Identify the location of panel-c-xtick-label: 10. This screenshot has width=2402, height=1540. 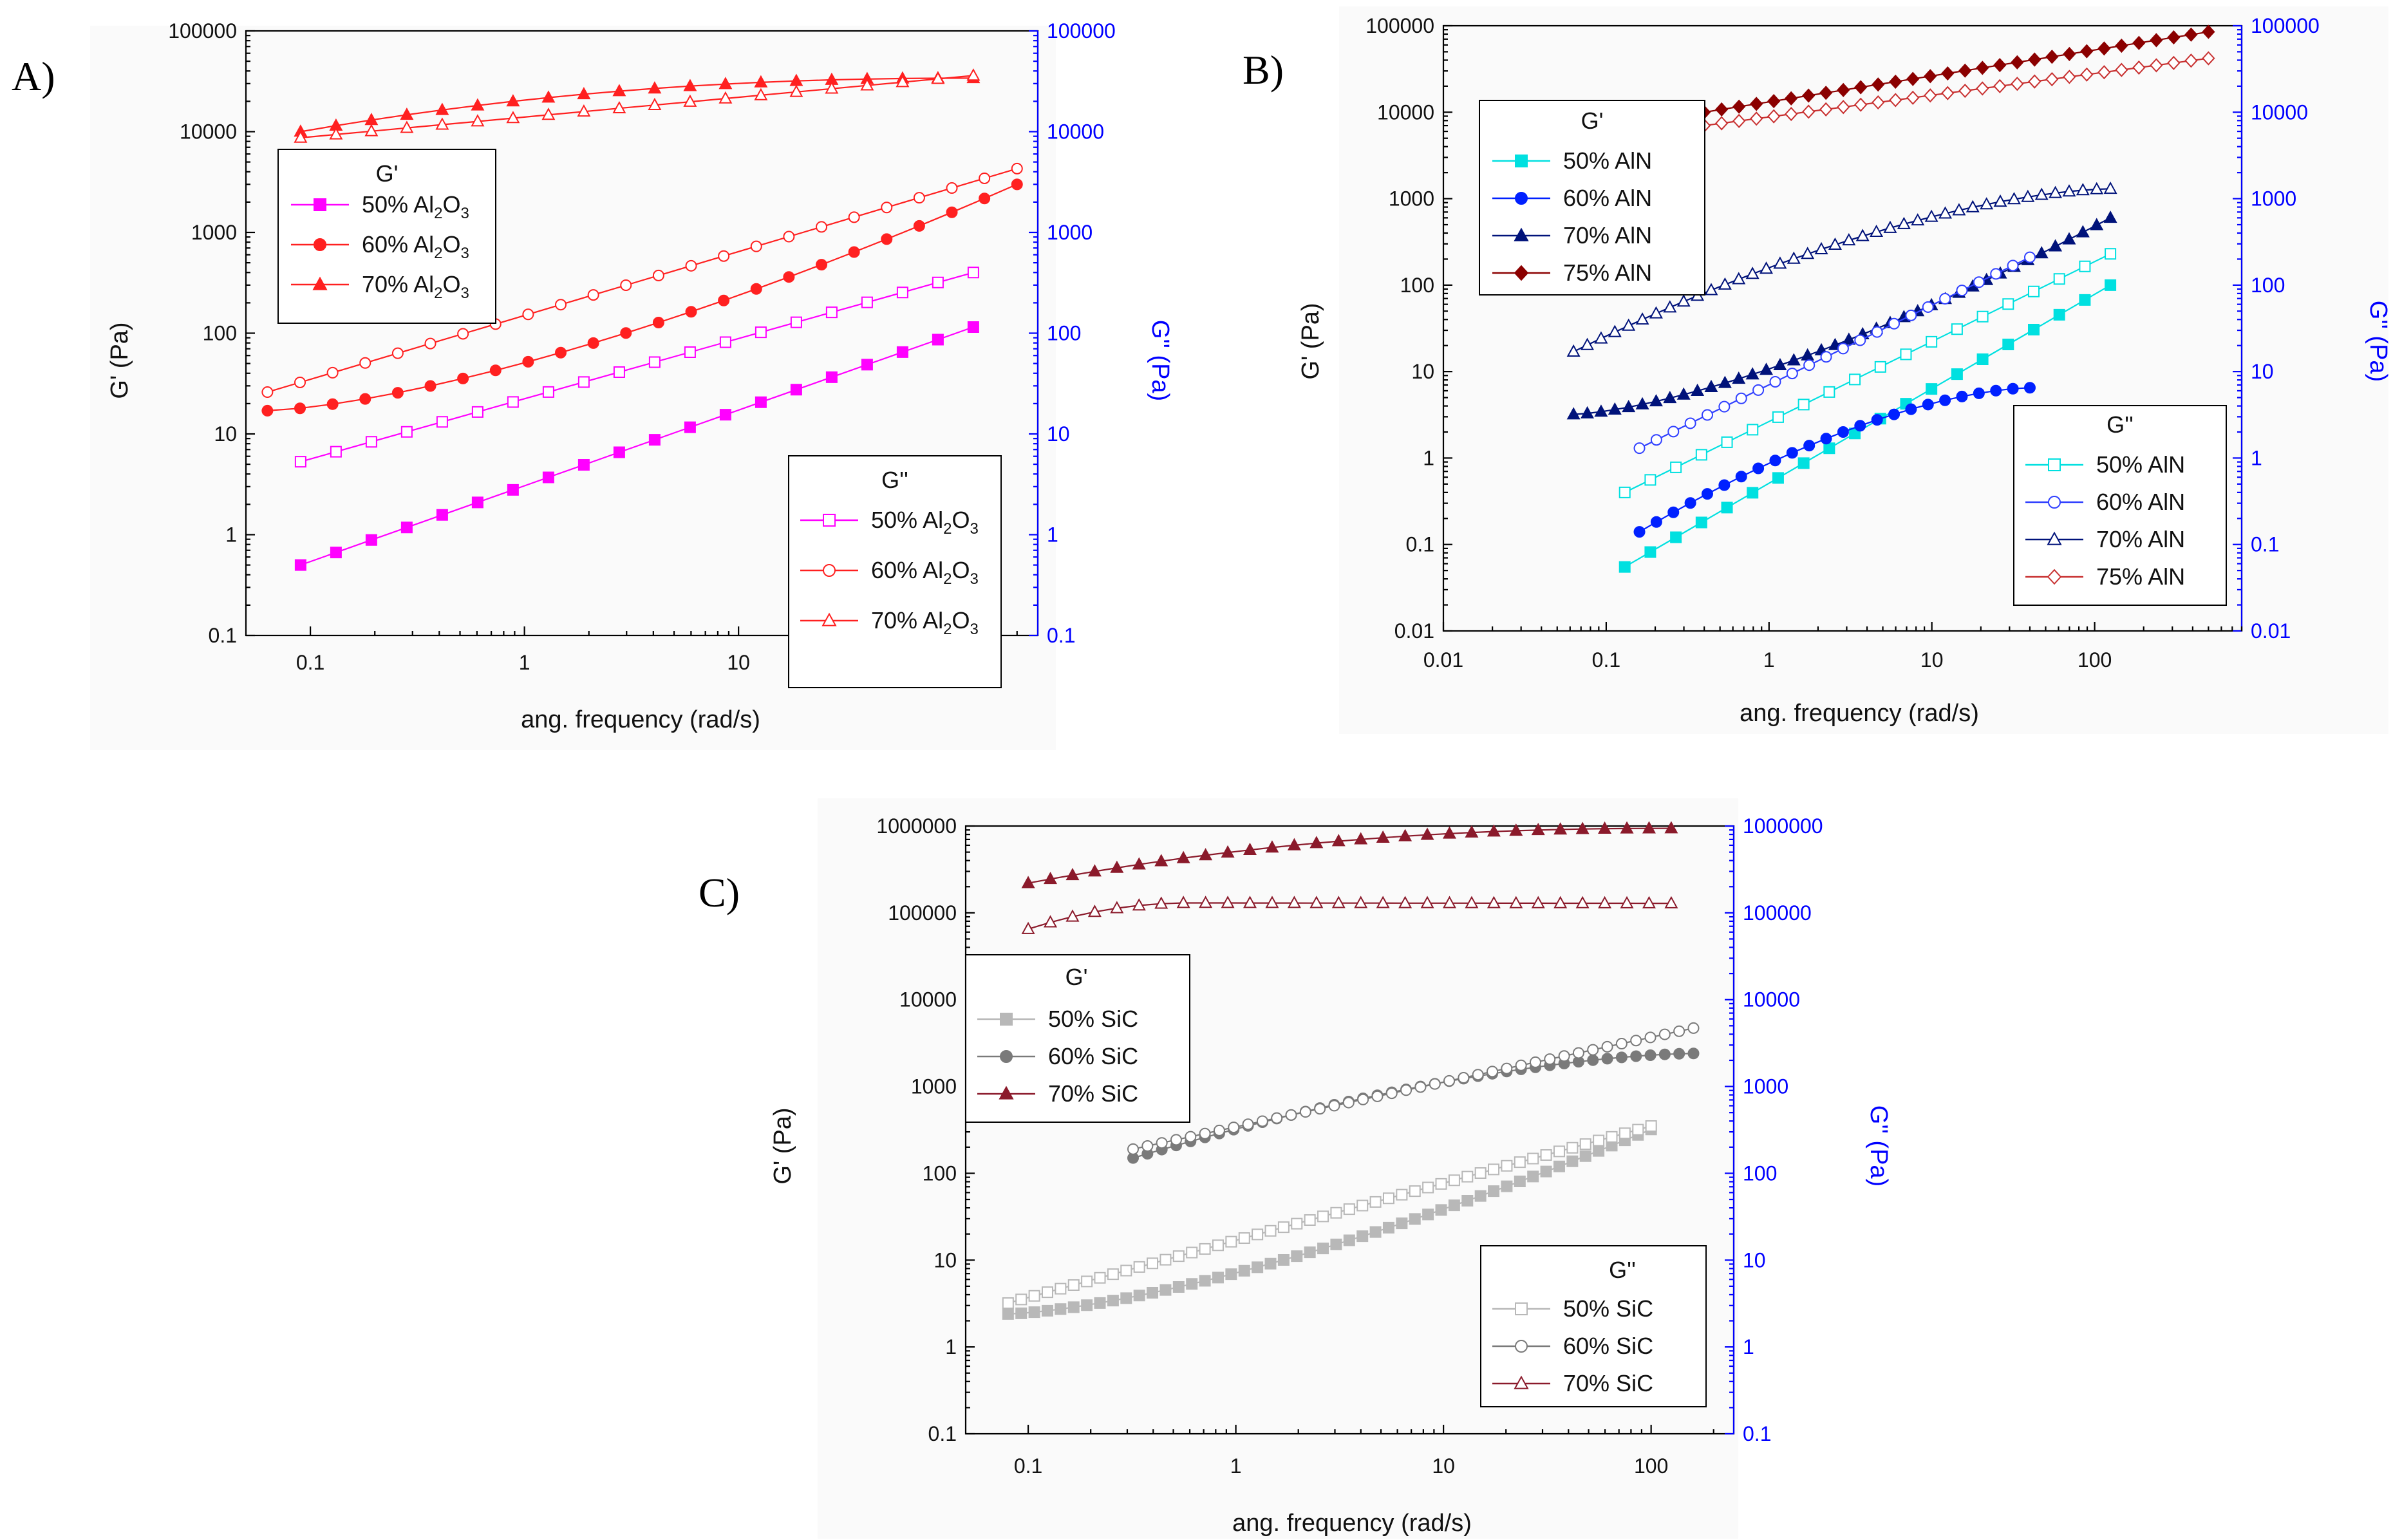
(1443, 1466).